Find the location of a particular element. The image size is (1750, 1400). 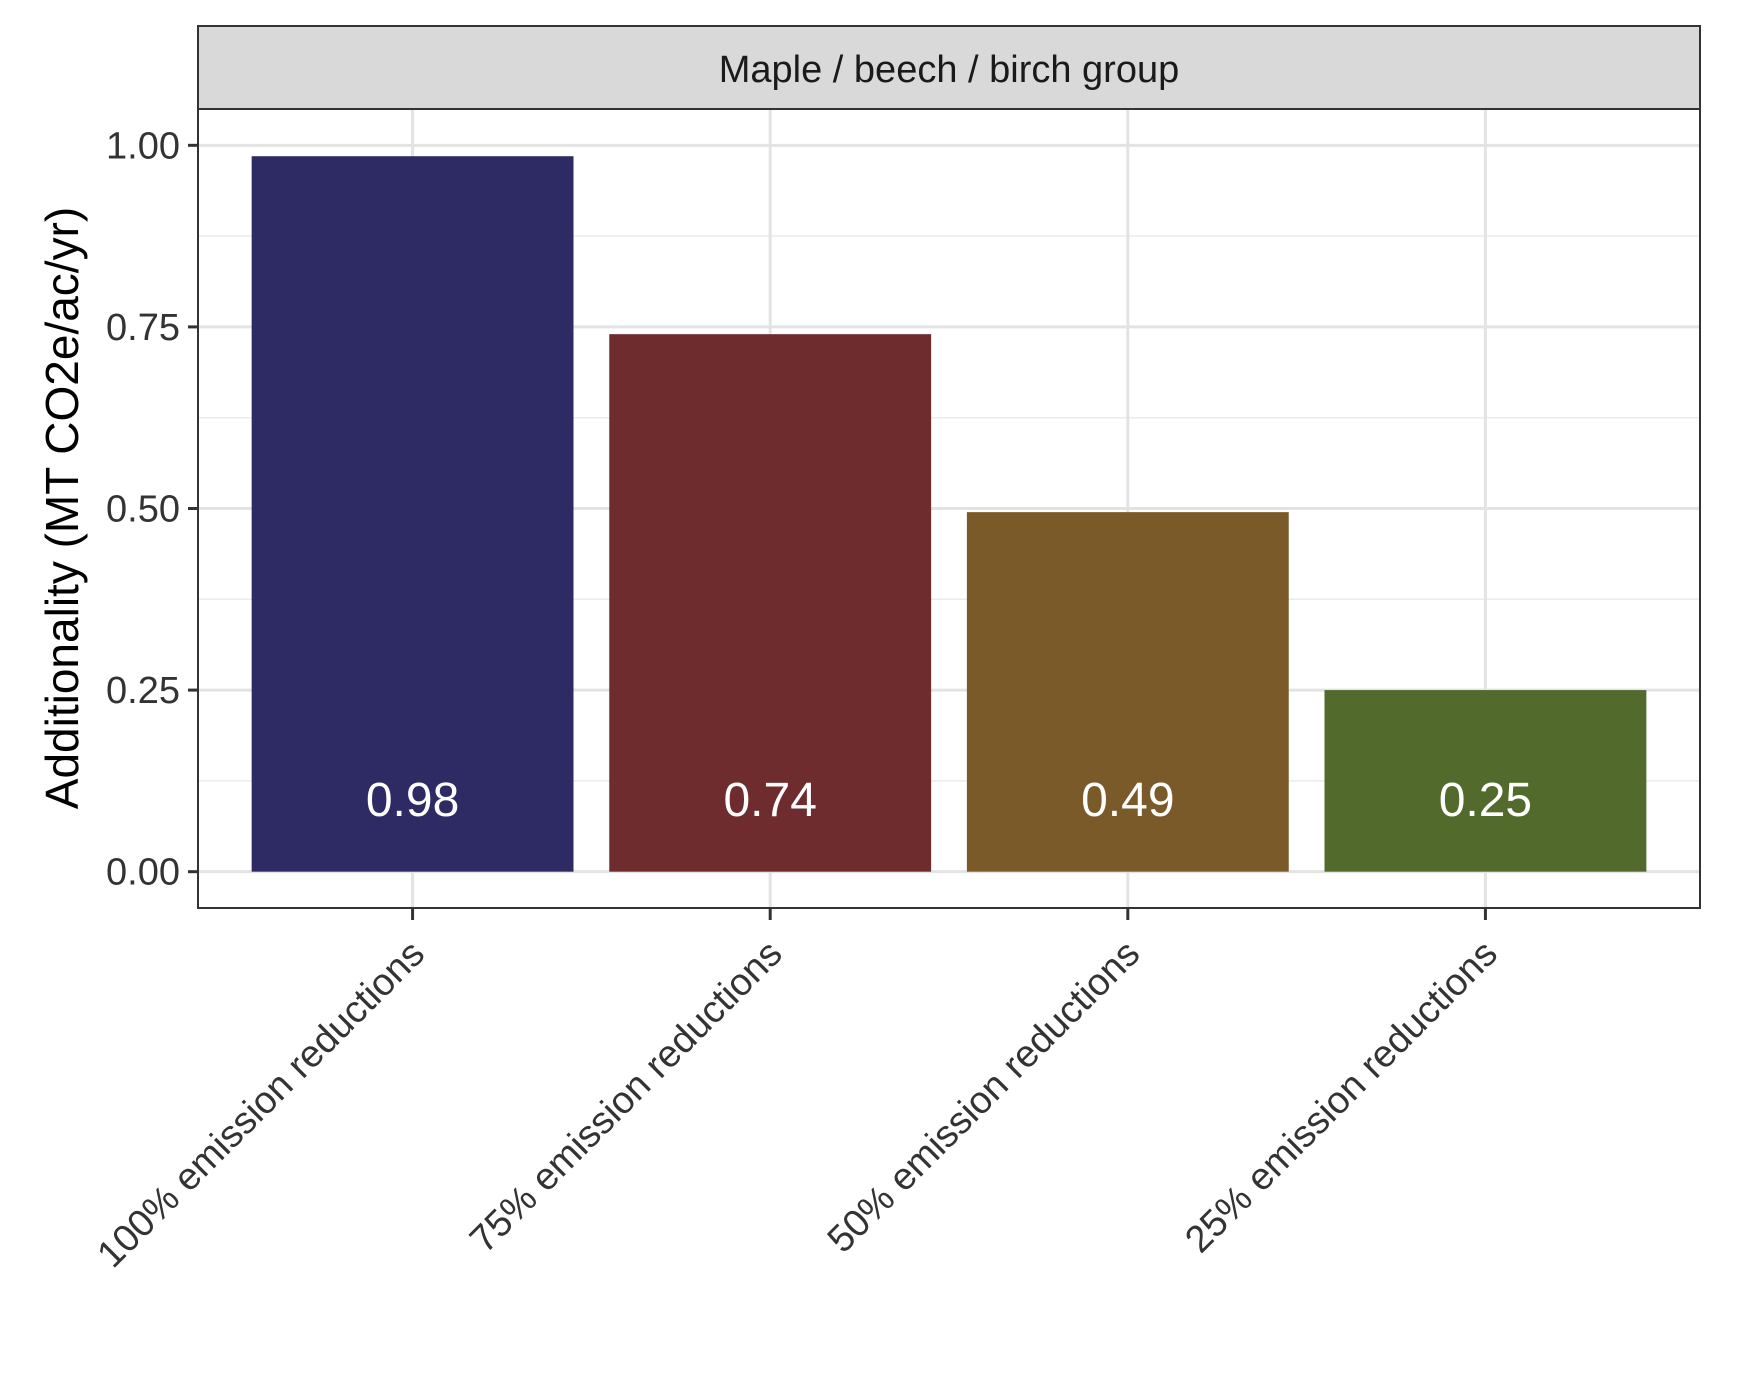

bar-value-label: 0.25 is located at coordinates (1485, 800).